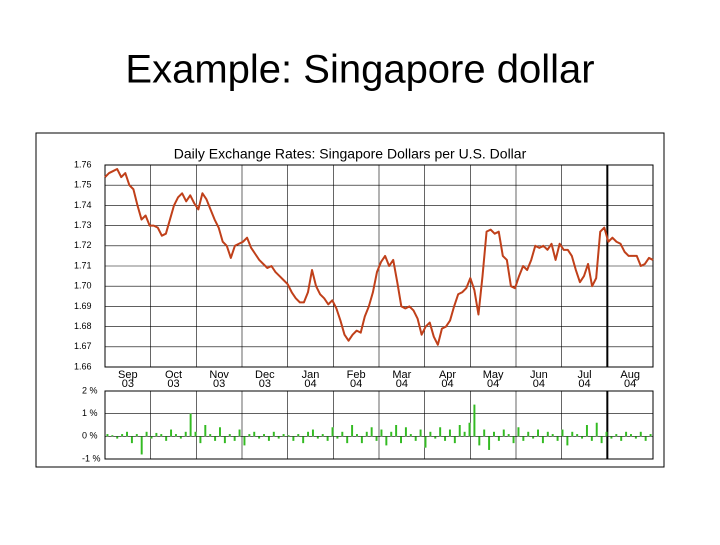  What do you see at coordinates (90, 413) in the screenshot?
I see `y-tick-label: 1 %` at bounding box center [90, 413].